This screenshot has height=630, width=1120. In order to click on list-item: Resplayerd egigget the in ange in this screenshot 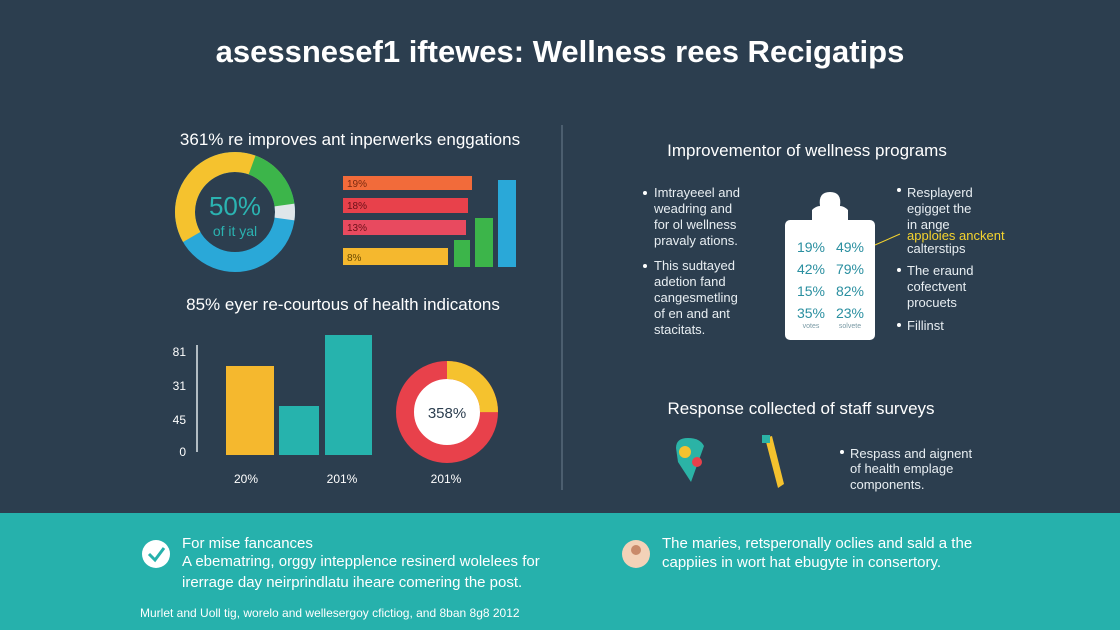, I will do `click(940, 208)`.